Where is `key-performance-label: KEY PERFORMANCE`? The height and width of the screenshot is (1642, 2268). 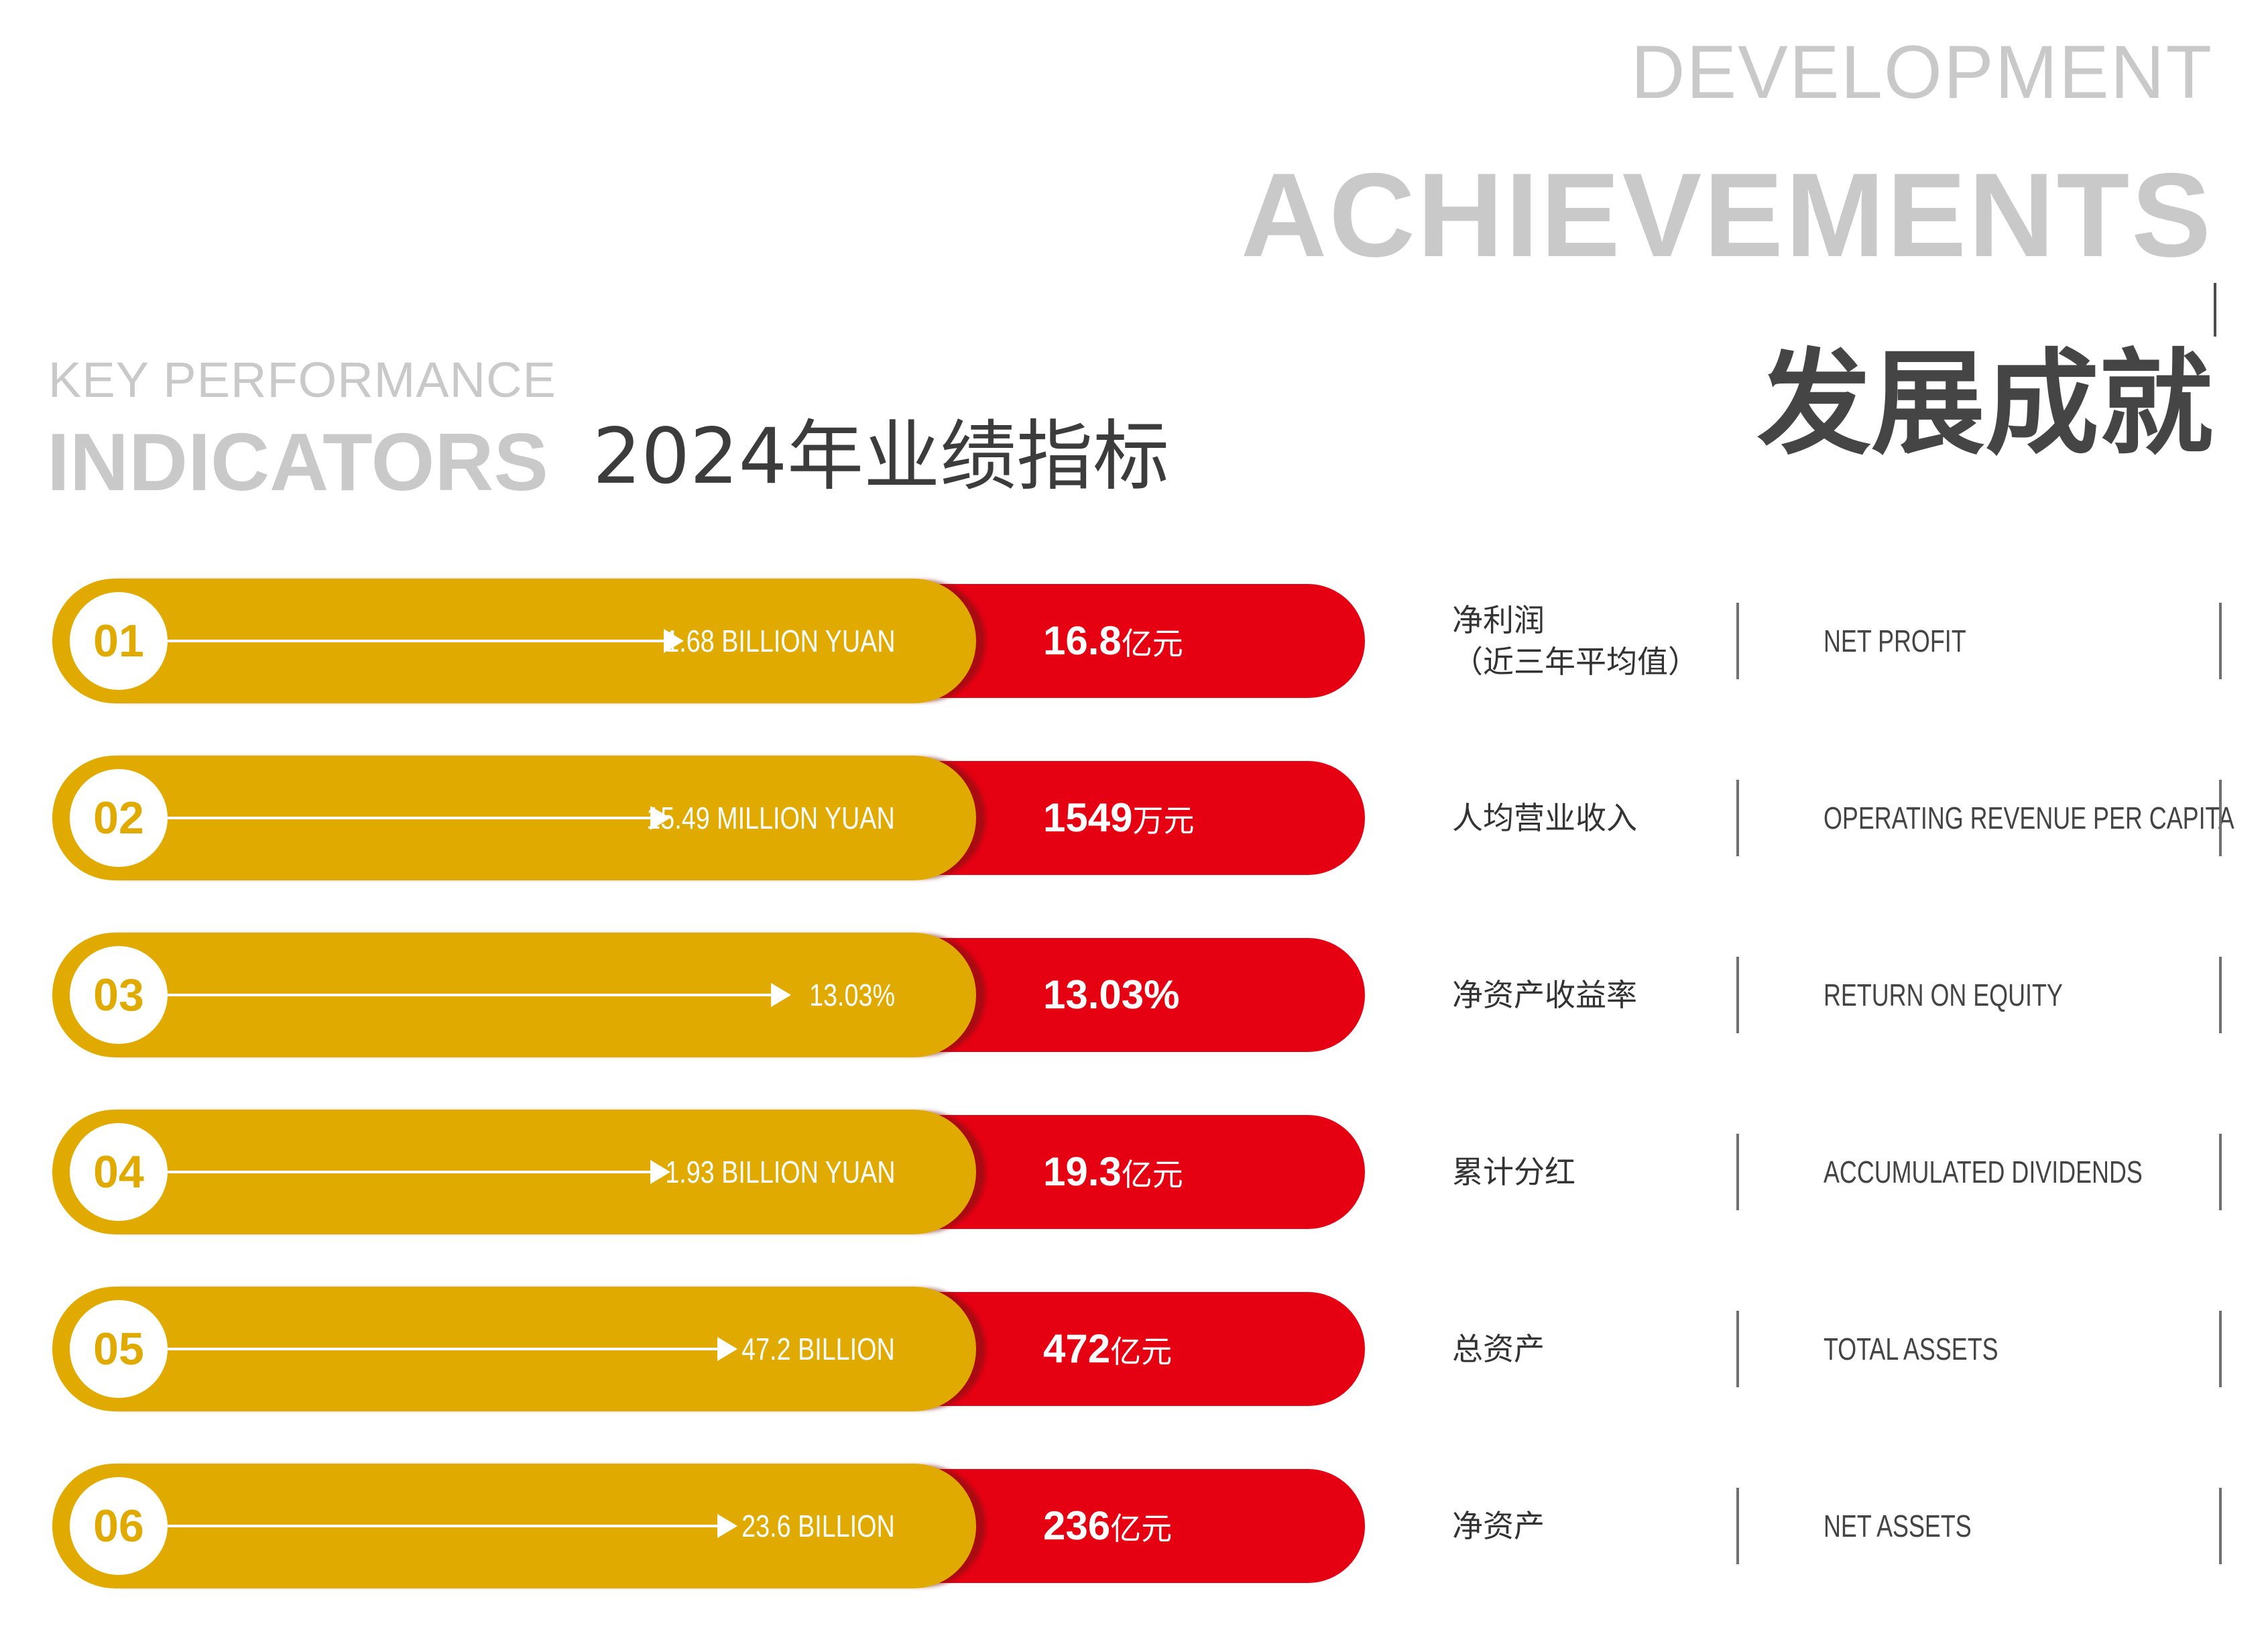 key-performance-label: KEY PERFORMANCE is located at coordinates (302, 380).